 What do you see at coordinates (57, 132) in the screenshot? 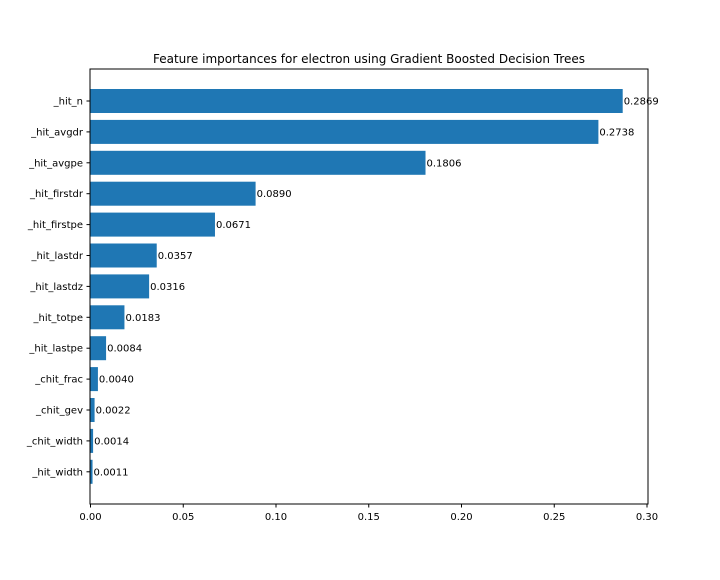
I see `y-tick-label-hit-avgdr: _hit_avgdr` at bounding box center [57, 132].